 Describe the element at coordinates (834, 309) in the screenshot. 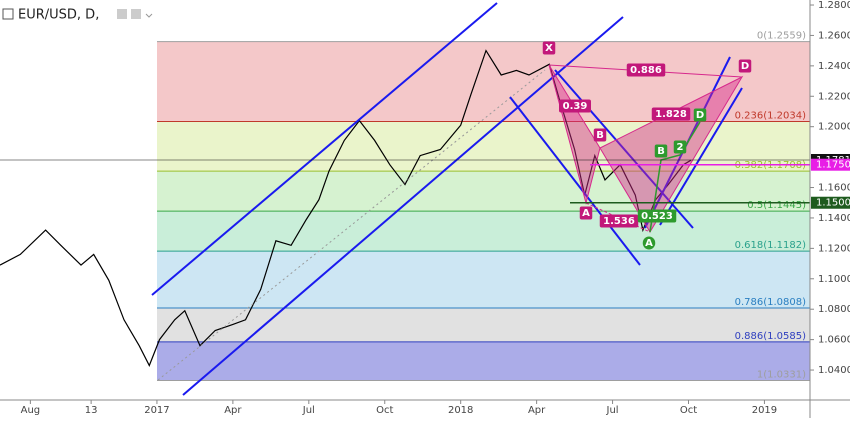

I see `y-tick-label: 1.0800` at that location.